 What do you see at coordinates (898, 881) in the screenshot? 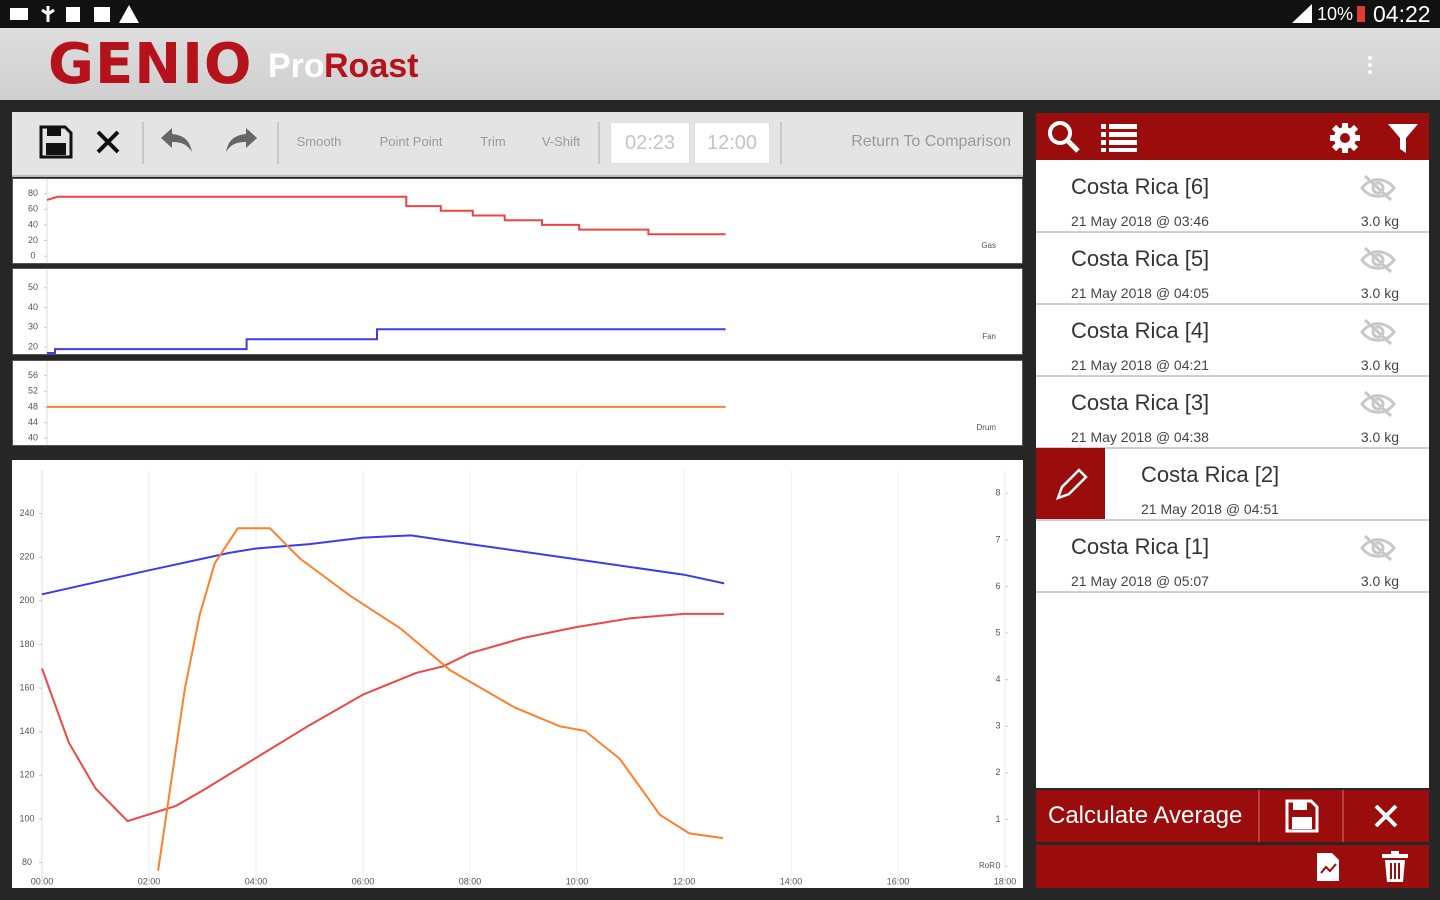
I see `x-tick-label: 16:00` at bounding box center [898, 881].